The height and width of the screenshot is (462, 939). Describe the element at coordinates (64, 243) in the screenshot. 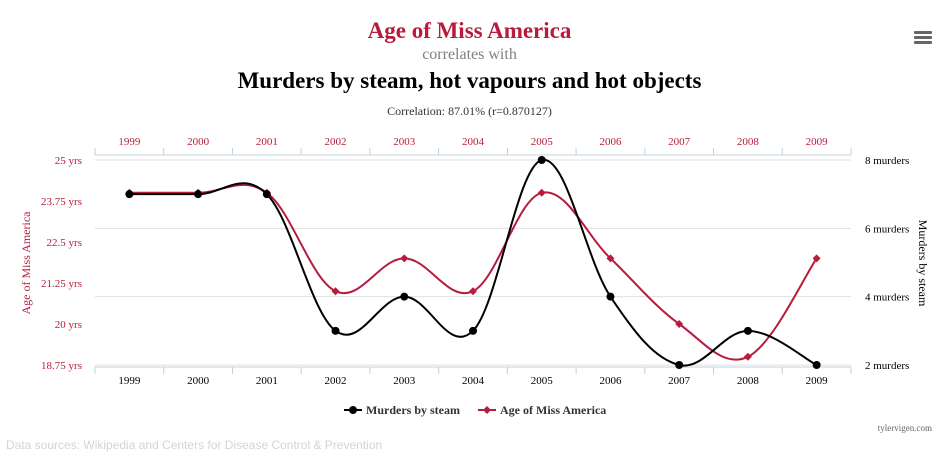

I see `y-left-tick-label: 22.5 yrs` at that location.